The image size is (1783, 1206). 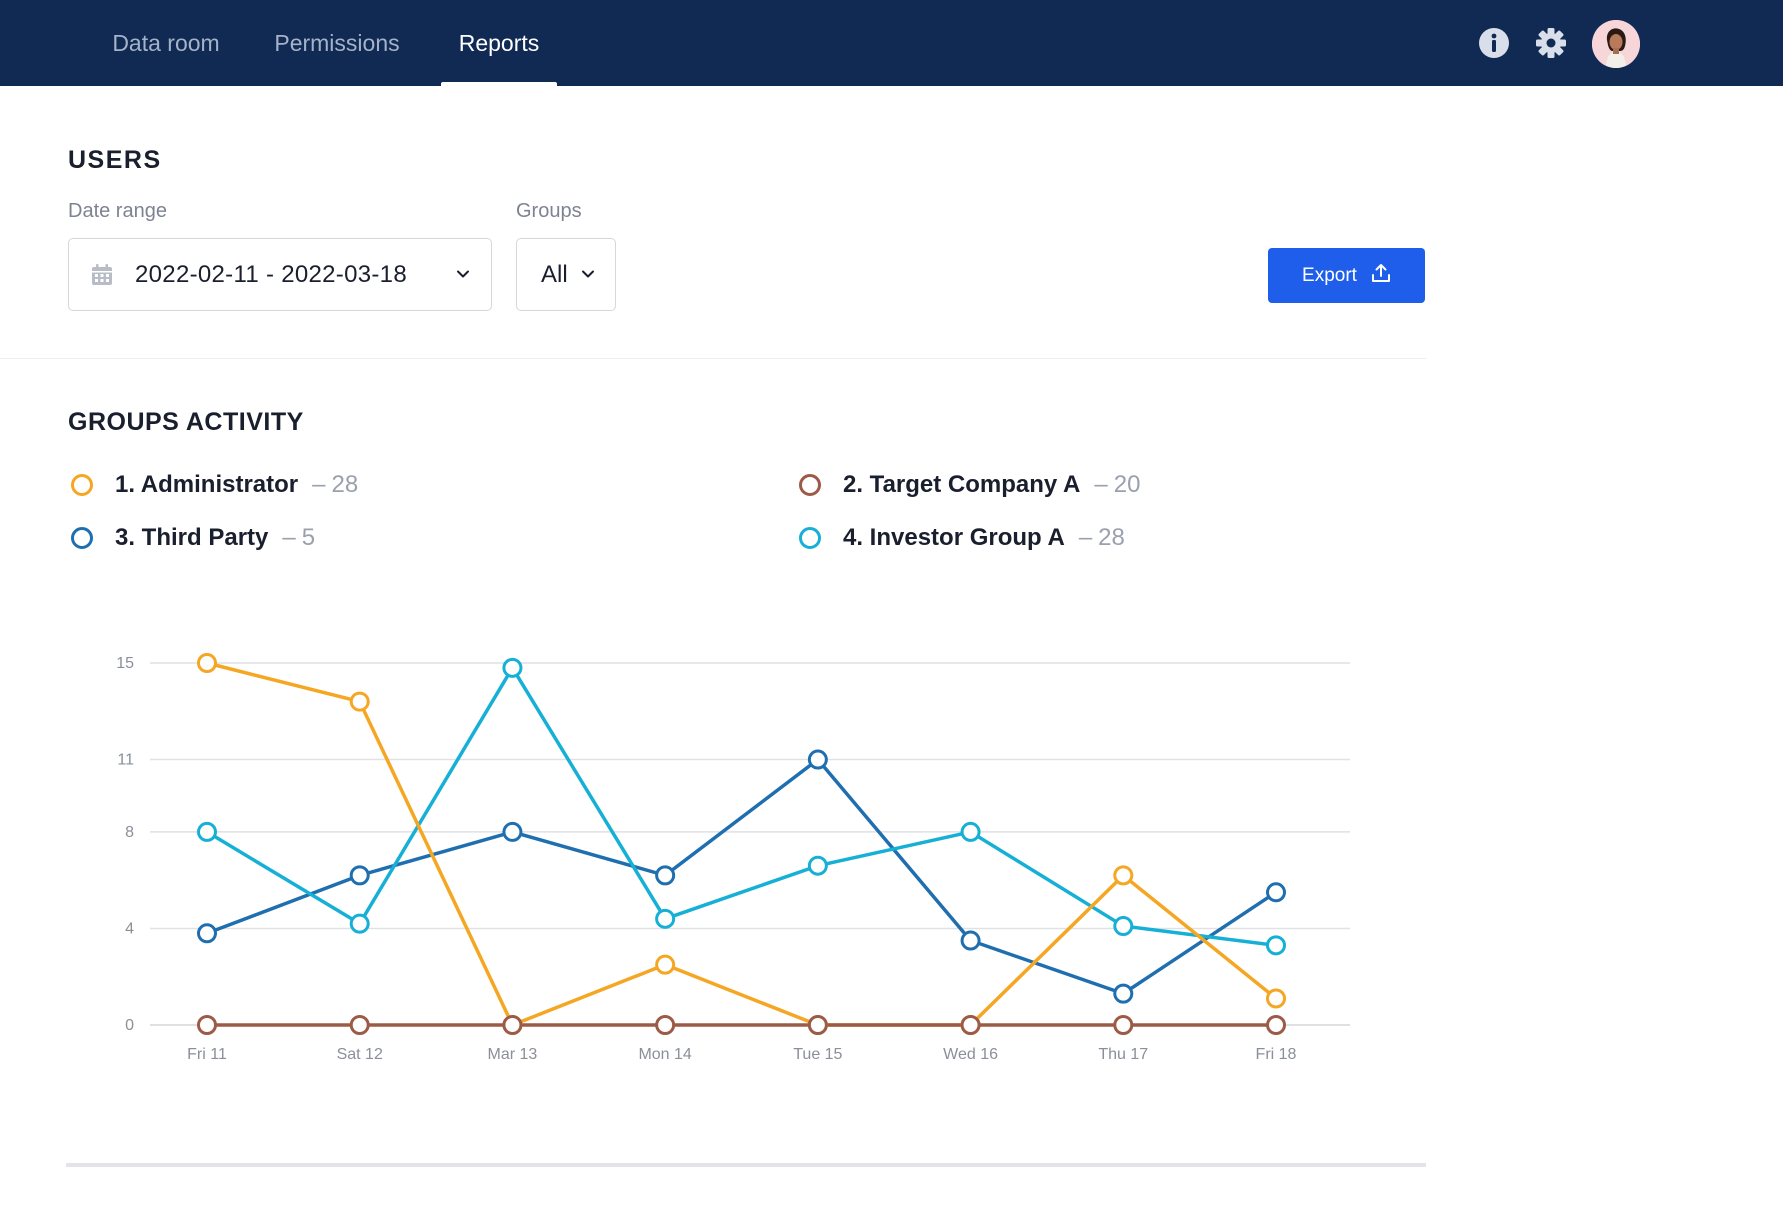 I want to click on x-tick-label: Thu 17, so click(x=1123, y=1054).